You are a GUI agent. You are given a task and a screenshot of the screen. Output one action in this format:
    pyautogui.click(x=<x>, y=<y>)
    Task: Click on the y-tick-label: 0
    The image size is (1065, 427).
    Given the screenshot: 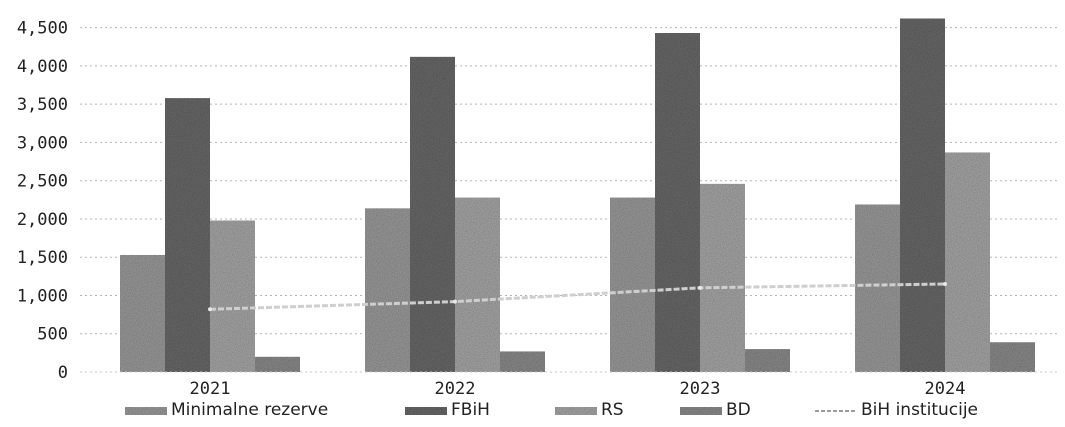 What is the action you would take?
    pyautogui.click(x=63, y=373)
    